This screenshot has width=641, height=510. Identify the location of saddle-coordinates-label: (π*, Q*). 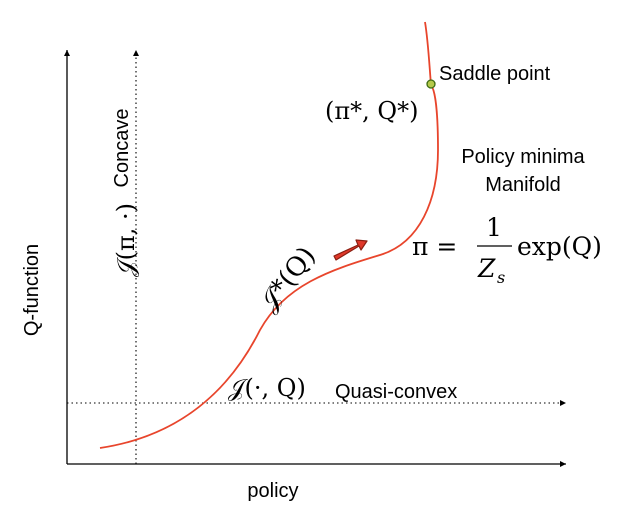
(371, 111).